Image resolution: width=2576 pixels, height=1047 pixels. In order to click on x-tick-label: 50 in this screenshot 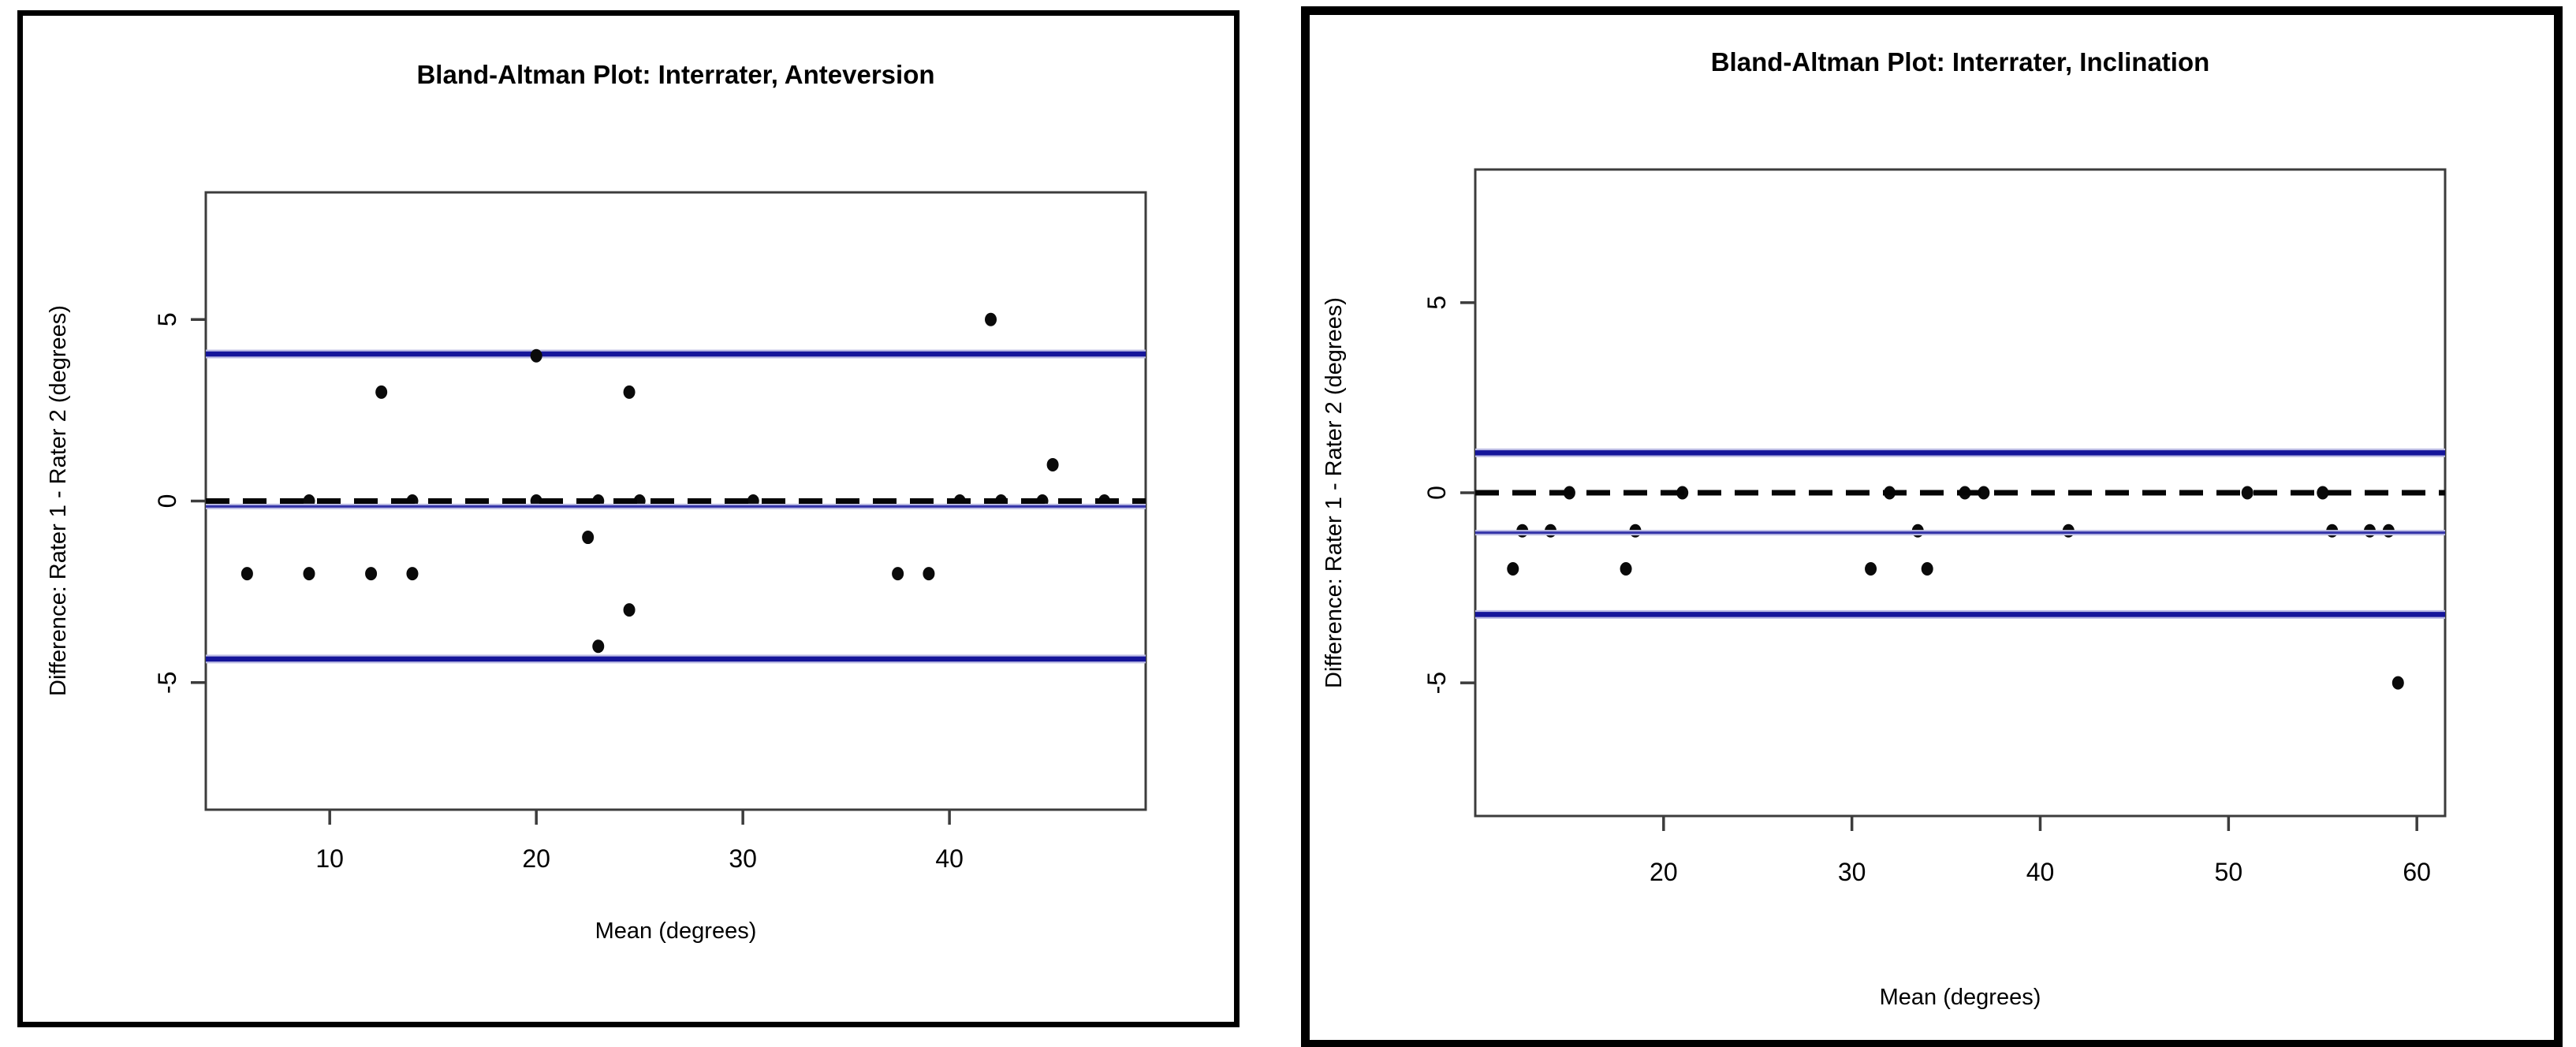, I will do `click(2229, 872)`.